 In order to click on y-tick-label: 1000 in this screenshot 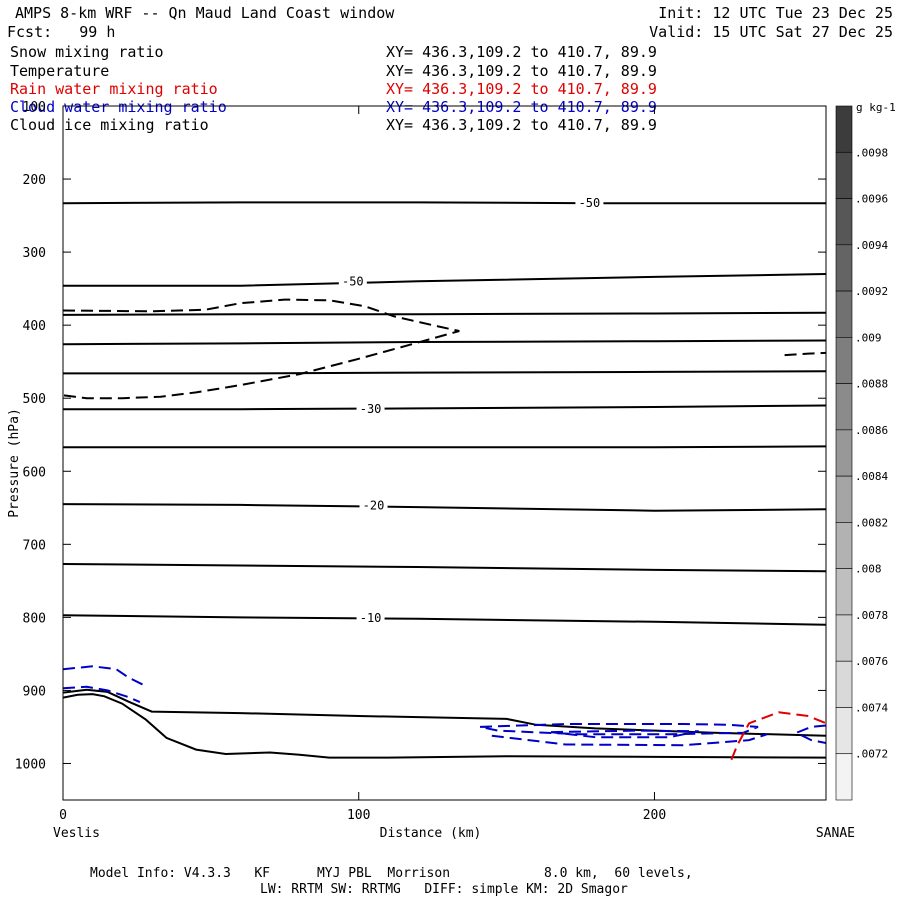, I will do `click(30, 764)`.